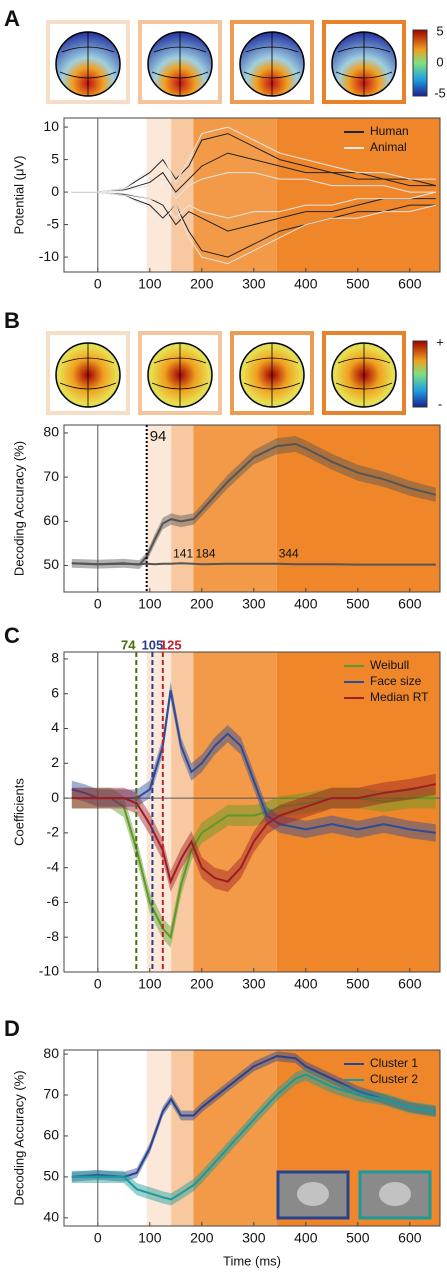 The height and width of the screenshot is (1280, 447). Describe the element at coordinates (252, 1260) in the screenshot. I see `x-axis-label: Time (ms)` at that location.